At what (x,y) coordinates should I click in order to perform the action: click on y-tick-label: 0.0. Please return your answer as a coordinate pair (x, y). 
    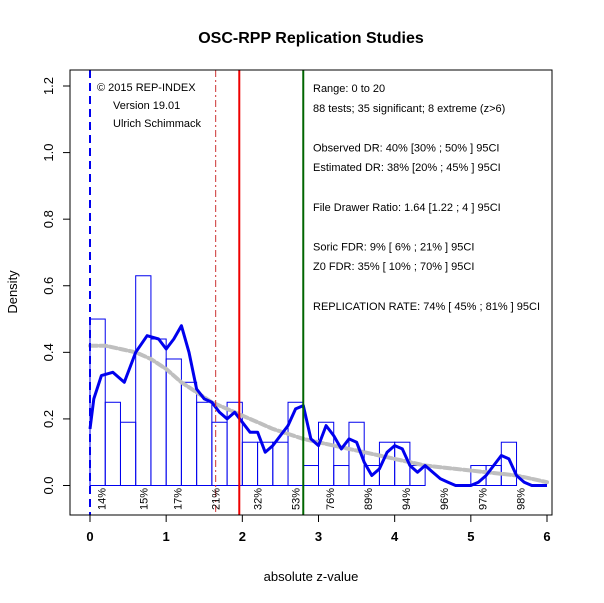
    Looking at the image, I should click on (48, 485).